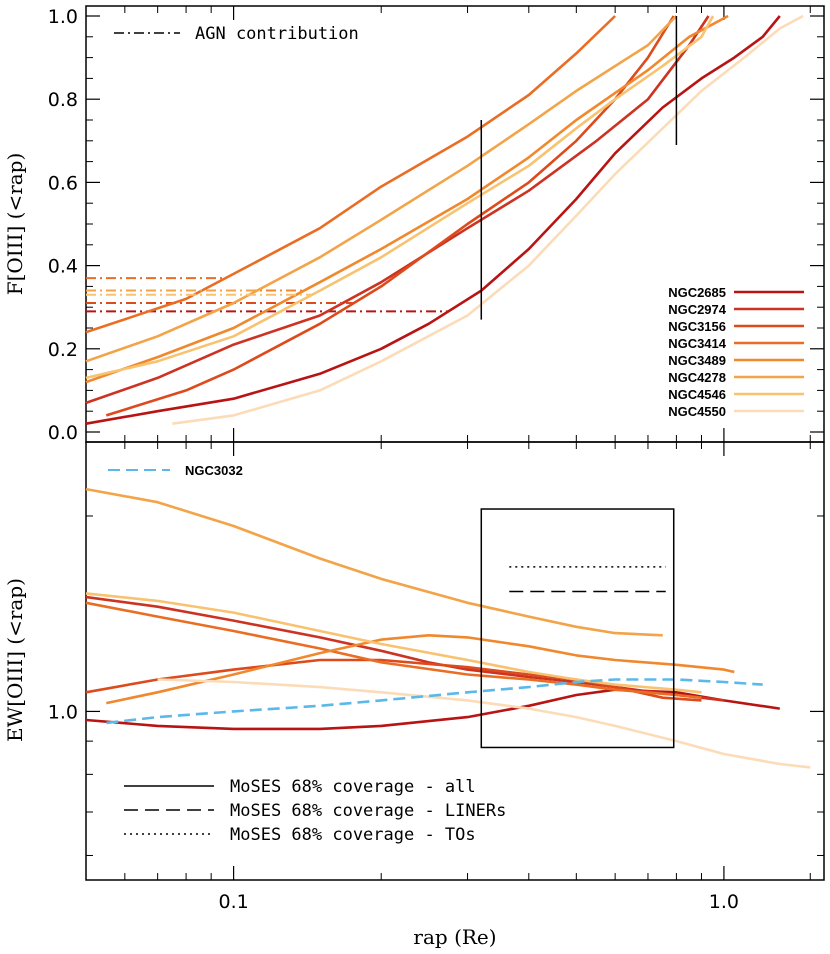 This screenshot has width=830, height=954. What do you see at coordinates (353, 787) in the screenshot?
I see `moses-legend-label-solid: MoSES 68% coverage - all` at bounding box center [353, 787].